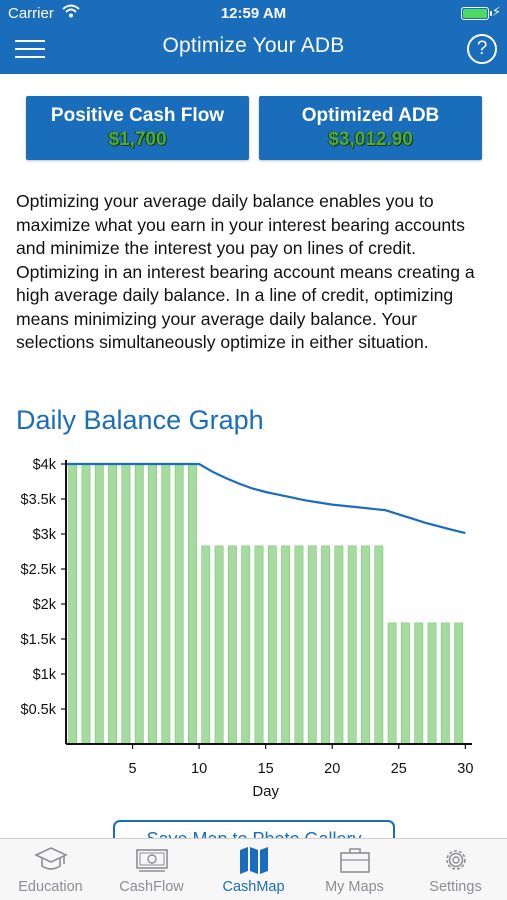  What do you see at coordinates (370, 139) in the screenshot?
I see `adb-value: $3,012.90` at bounding box center [370, 139].